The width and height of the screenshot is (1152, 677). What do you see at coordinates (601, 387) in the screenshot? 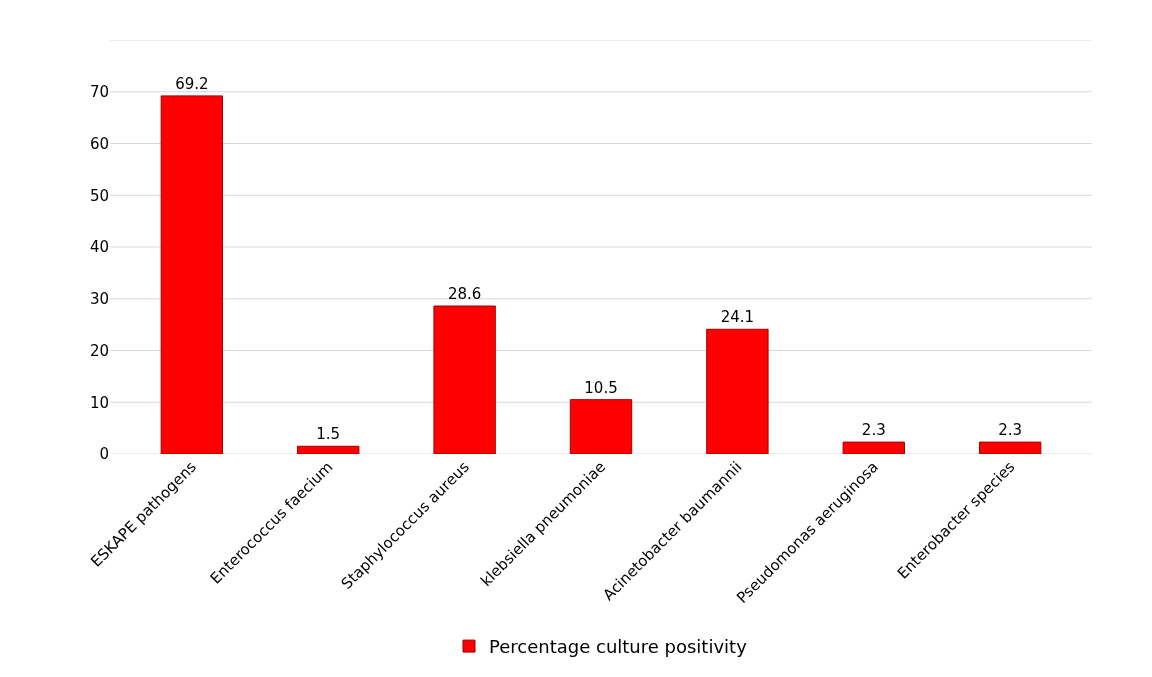
I see `data-label: 10.5` at bounding box center [601, 387].